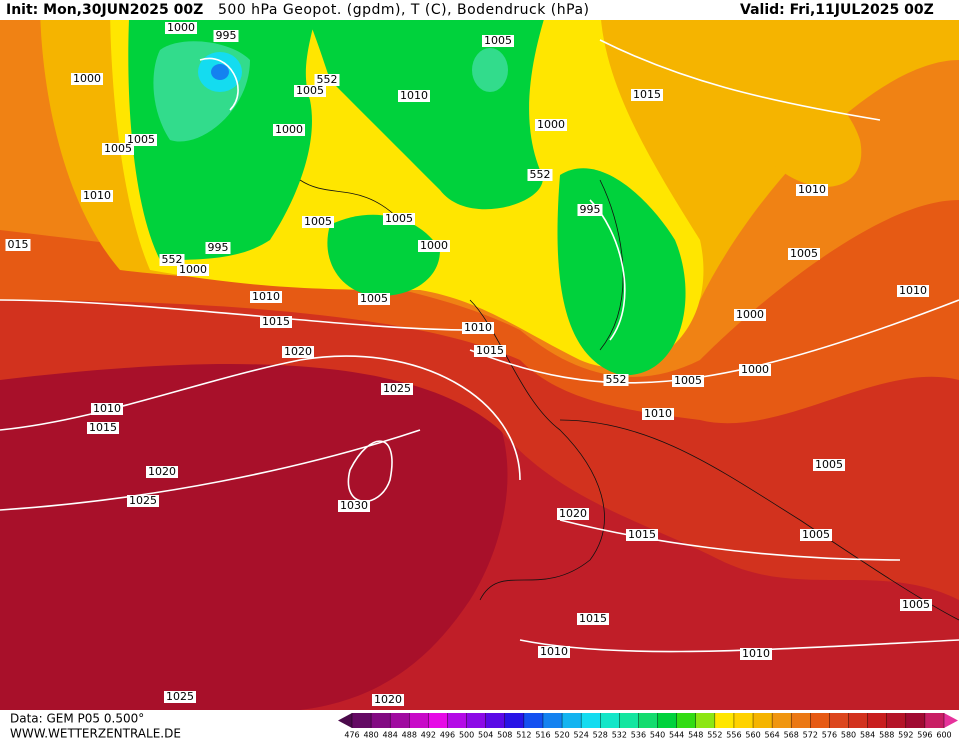  I want to click on colorbar-label: 528, so click(600, 735).